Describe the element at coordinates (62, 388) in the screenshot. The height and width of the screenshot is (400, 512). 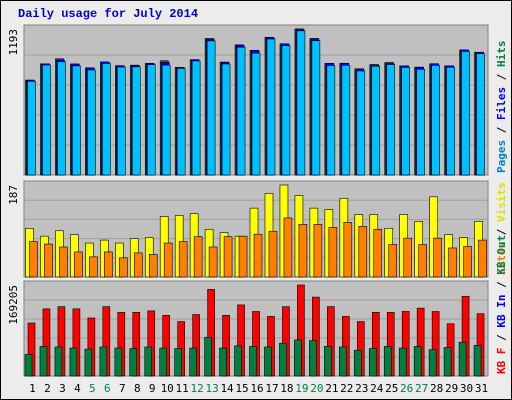
I see `x-tick-day-3: 3` at that location.